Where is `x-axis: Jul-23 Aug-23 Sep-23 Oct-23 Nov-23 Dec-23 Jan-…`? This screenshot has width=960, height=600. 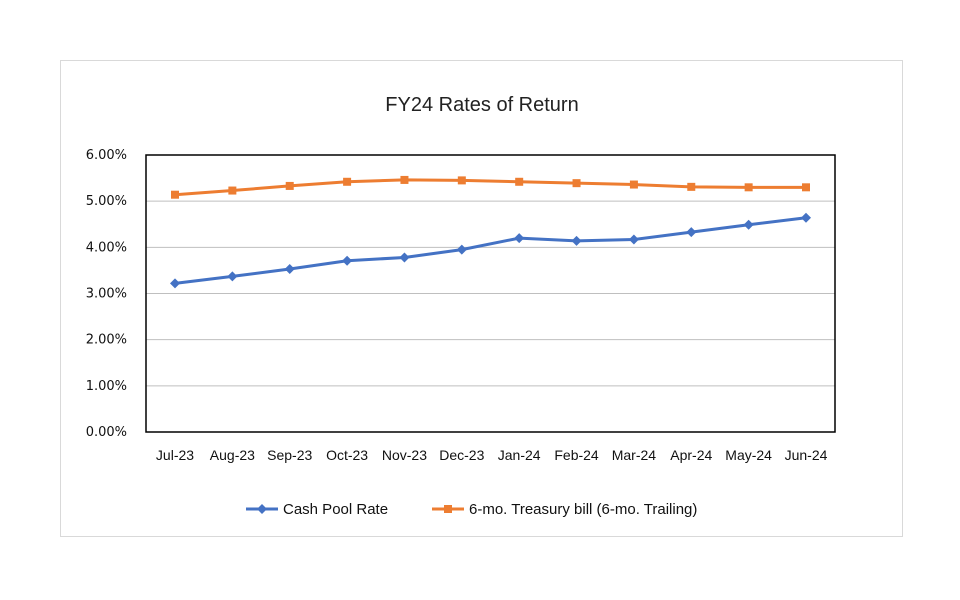
x-axis: Jul-23 Aug-23 Sep-23 Oct-23 Nov-23 Dec-23 Jan-… is located at coordinates (492, 455).